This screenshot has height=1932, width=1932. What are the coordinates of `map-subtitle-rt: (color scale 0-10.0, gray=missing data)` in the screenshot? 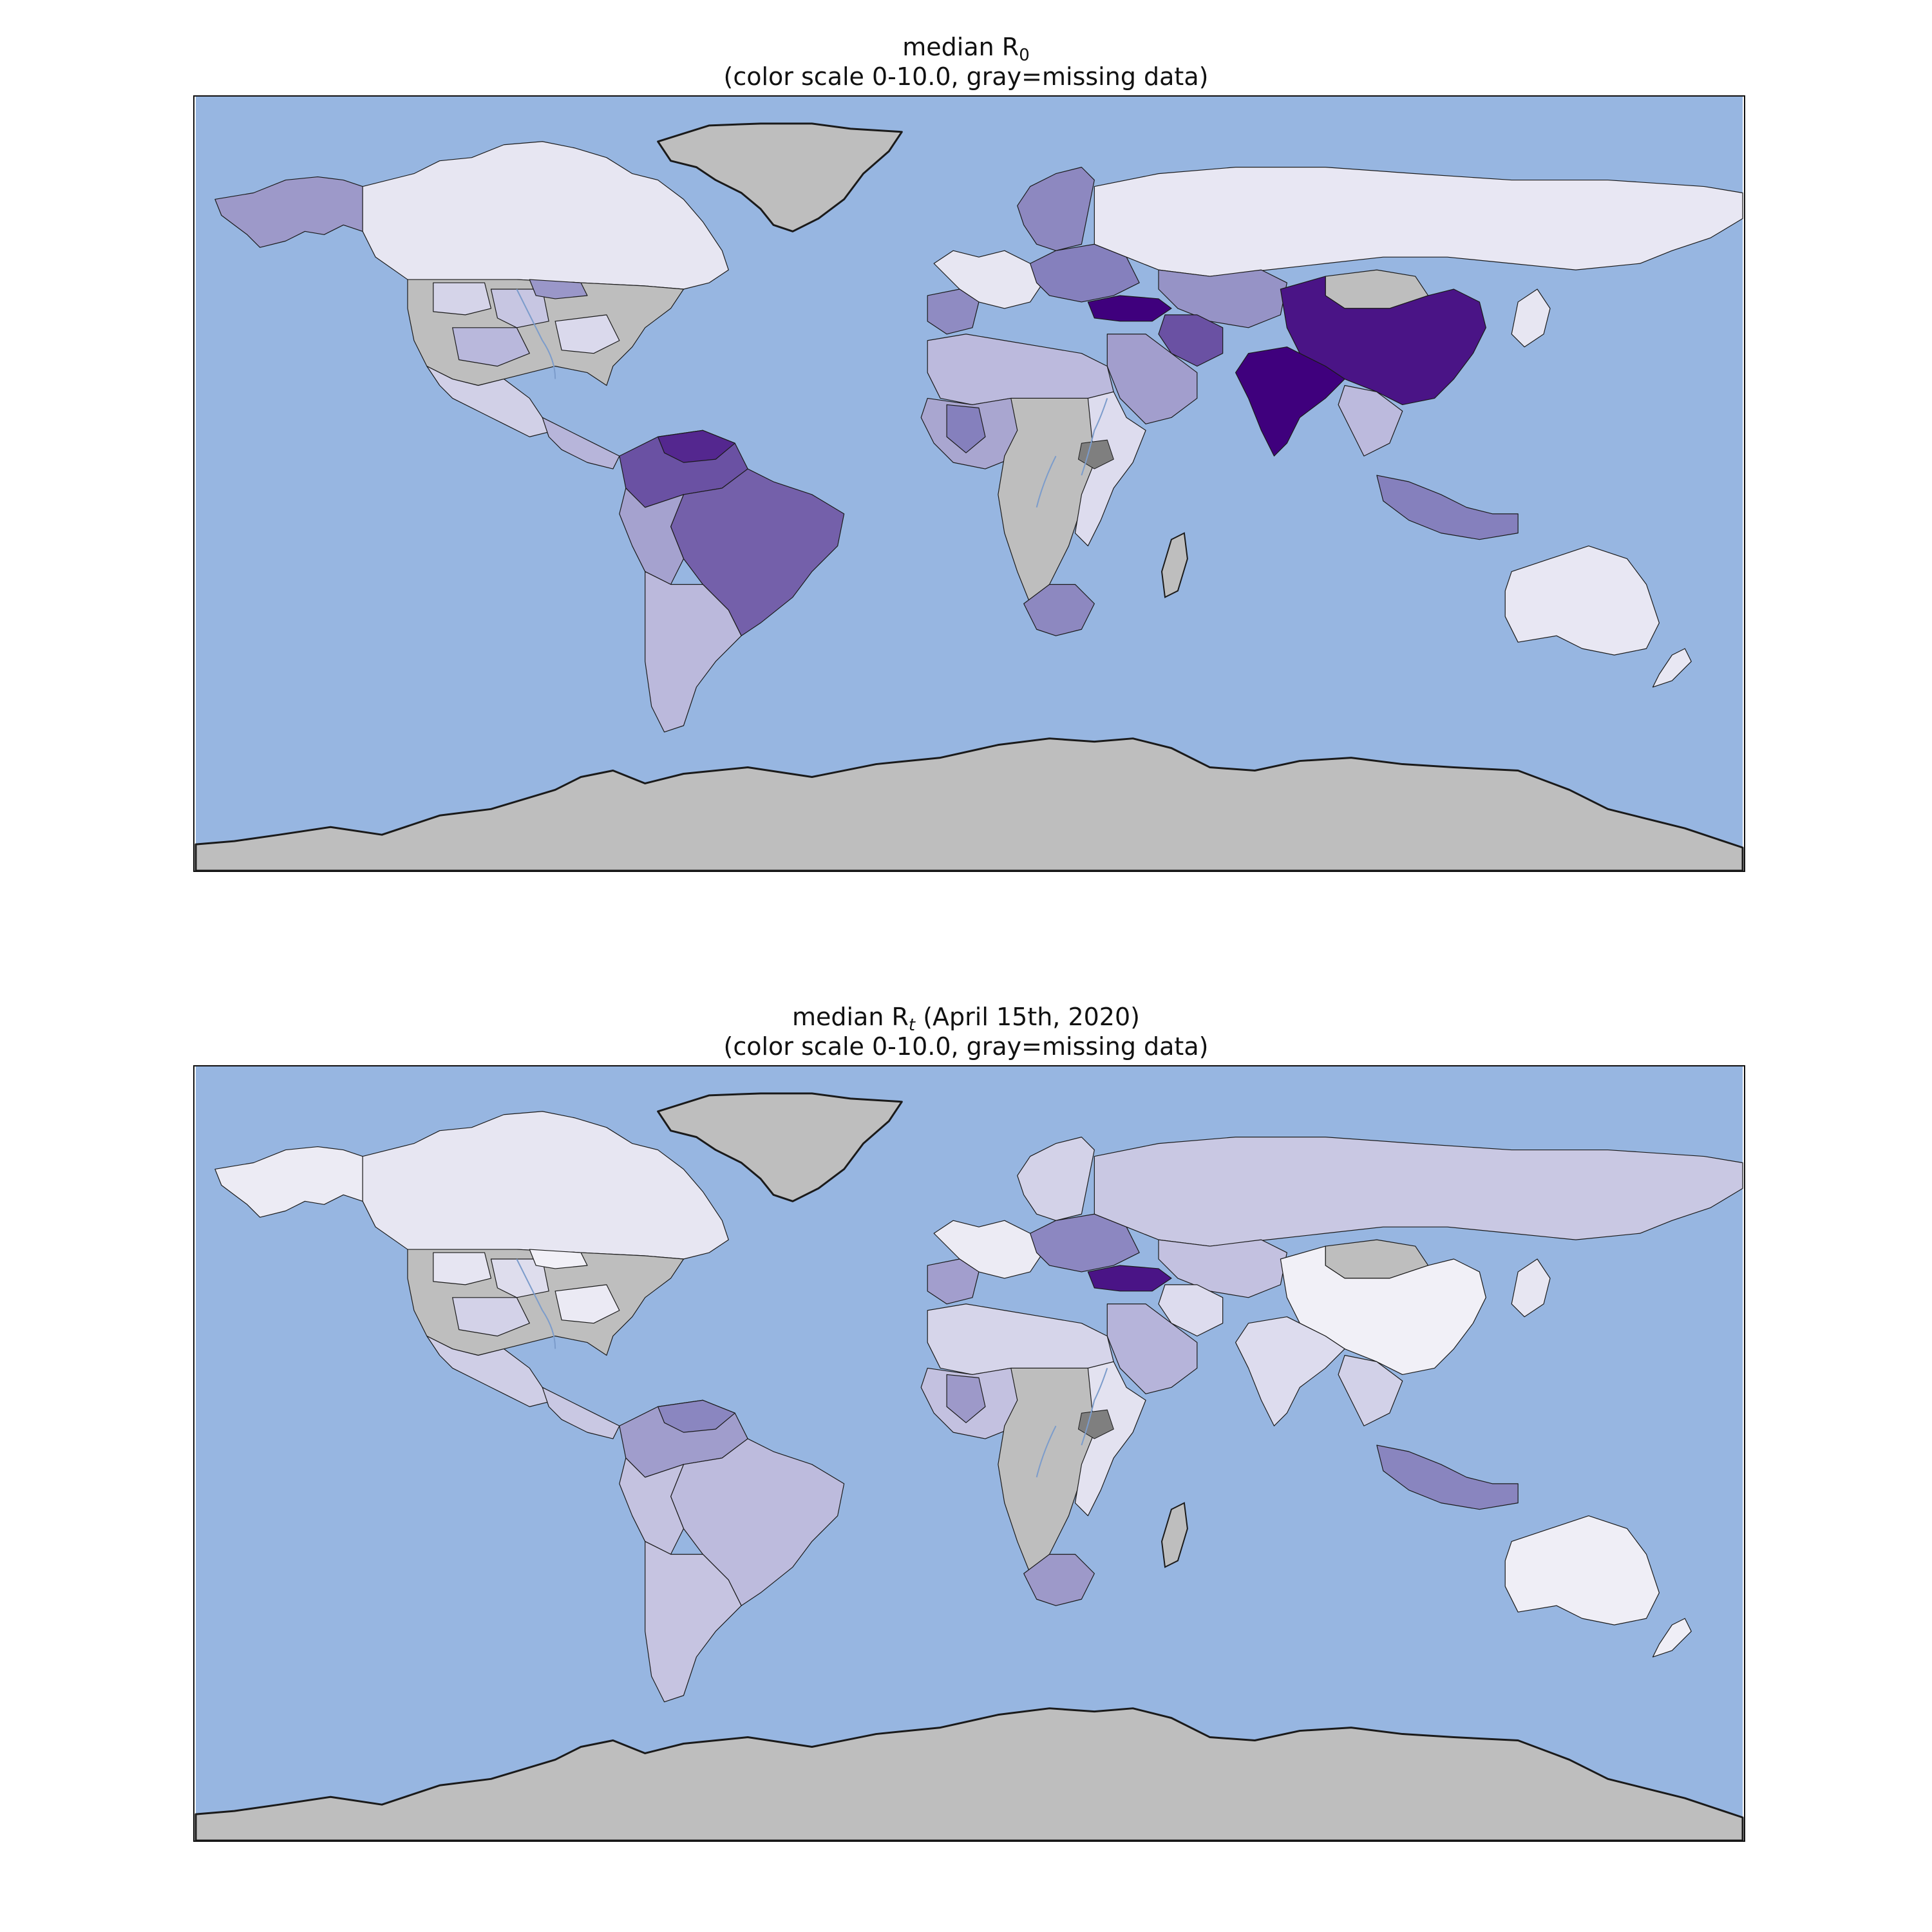 It's located at (966, 1046).